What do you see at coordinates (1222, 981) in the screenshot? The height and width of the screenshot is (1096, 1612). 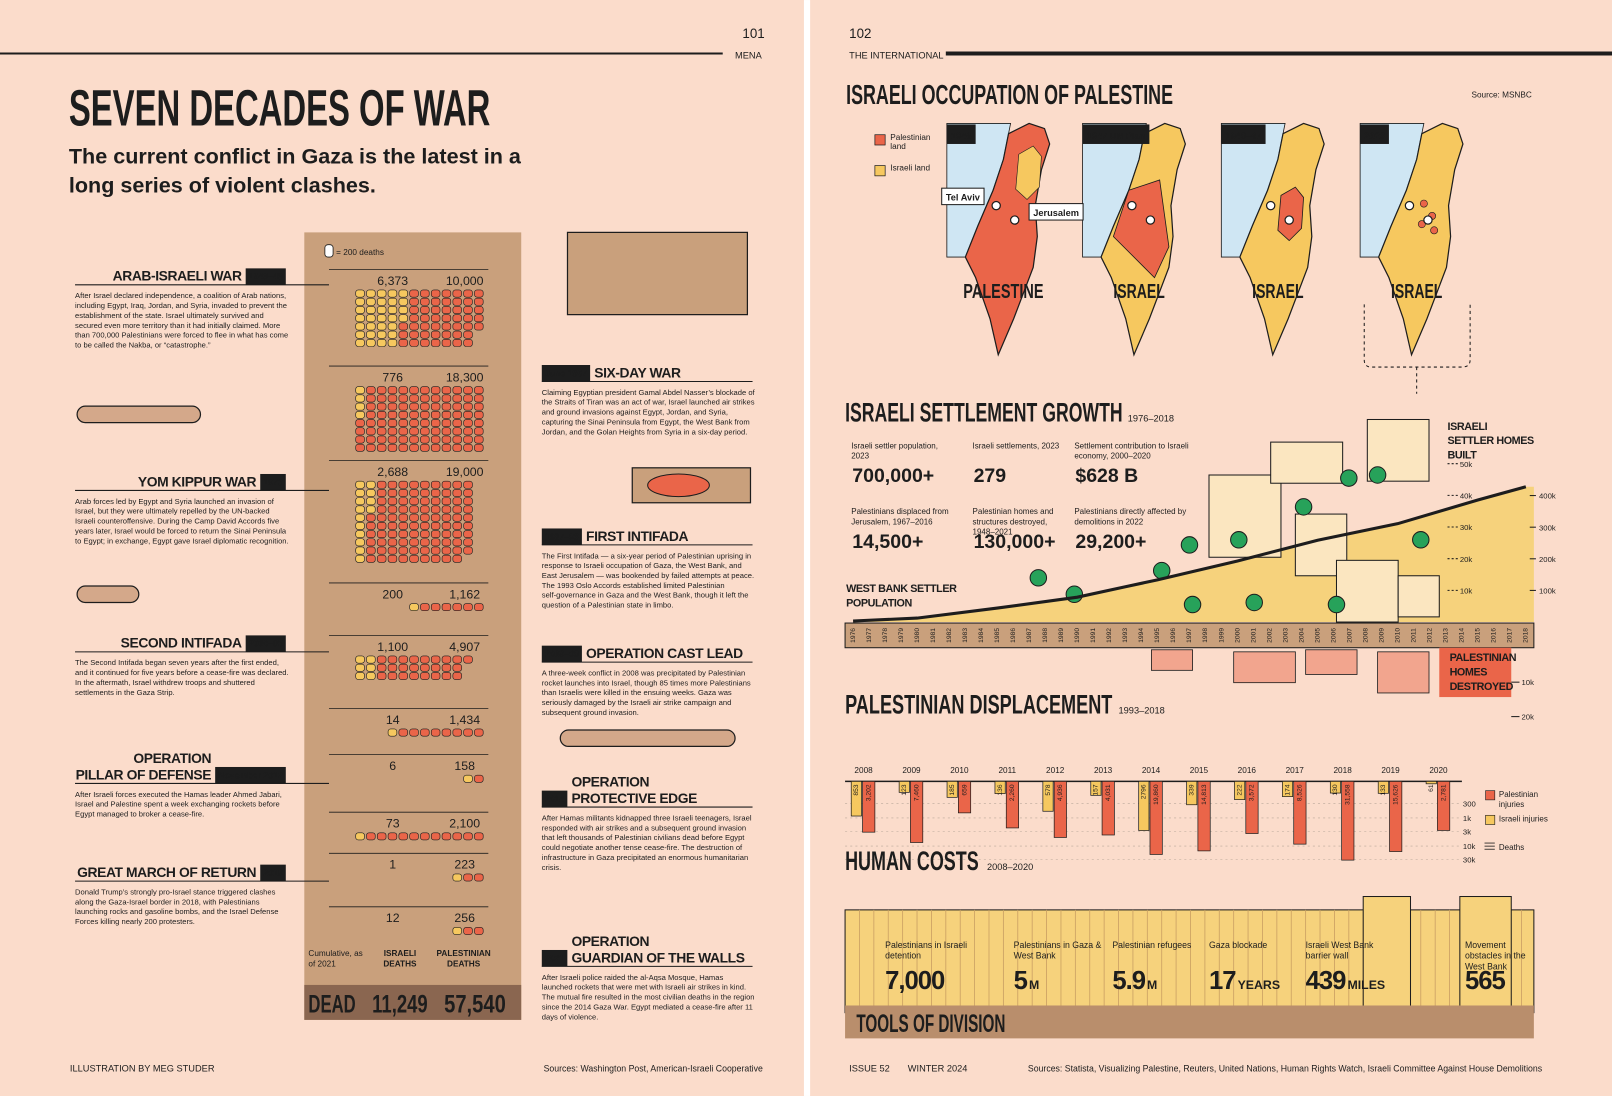 I see `tool-value: 17` at bounding box center [1222, 981].